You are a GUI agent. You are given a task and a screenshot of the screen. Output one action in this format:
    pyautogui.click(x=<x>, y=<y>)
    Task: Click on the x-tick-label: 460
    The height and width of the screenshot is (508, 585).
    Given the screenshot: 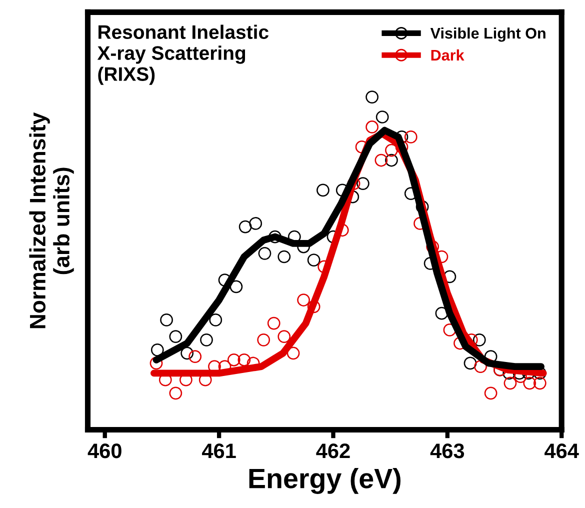 What is the action you would take?
    pyautogui.click(x=105, y=451)
    